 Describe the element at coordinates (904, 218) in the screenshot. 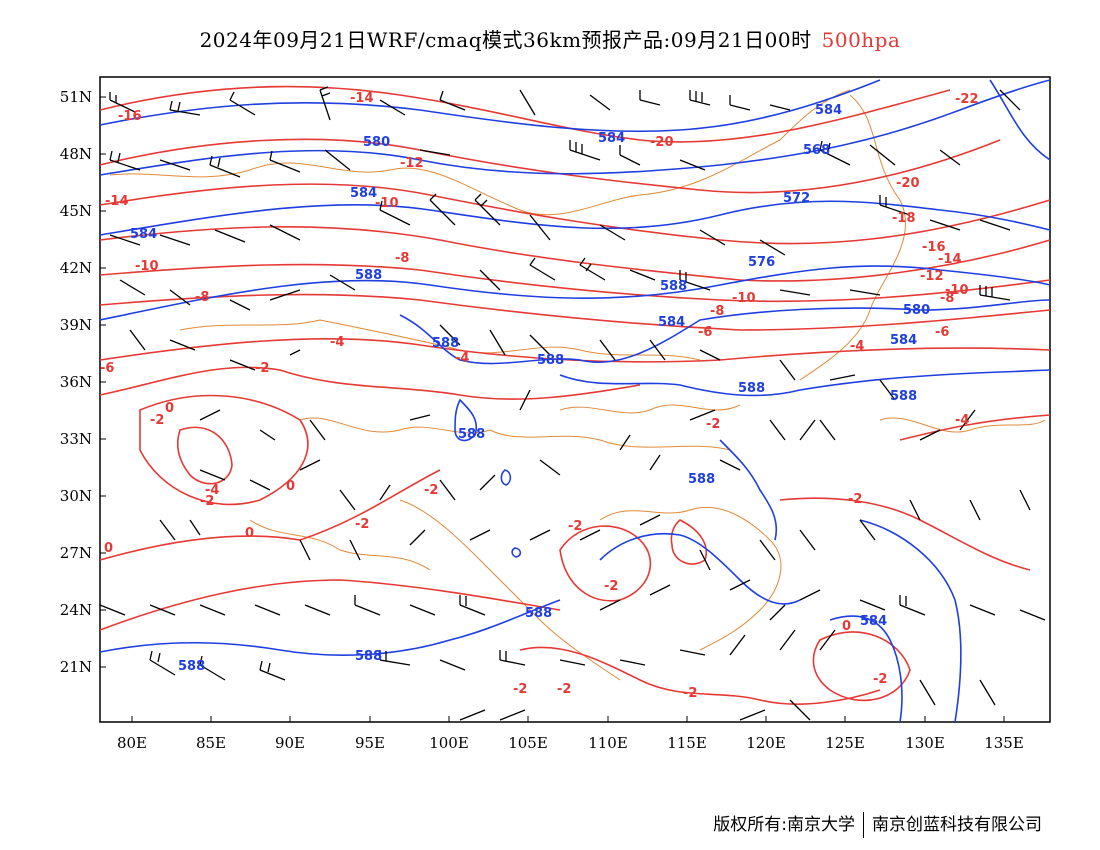

I see `temperature-label: -18` at that location.